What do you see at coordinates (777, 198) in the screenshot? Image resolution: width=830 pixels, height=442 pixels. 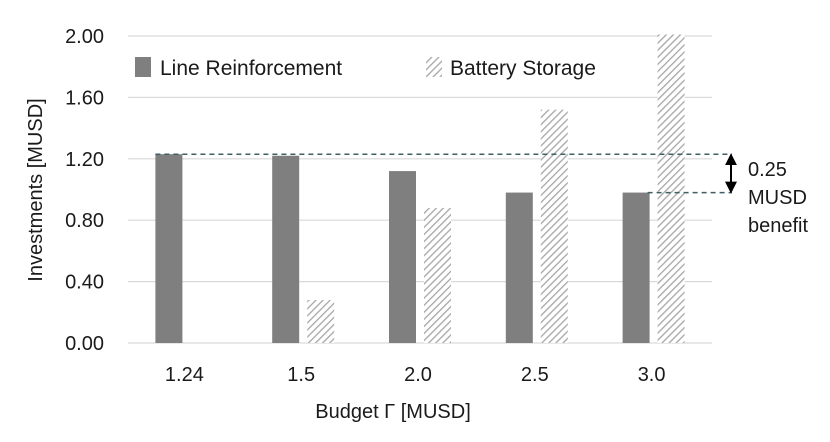 I see `benefit-label-line2: MUSD` at bounding box center [777, 198].